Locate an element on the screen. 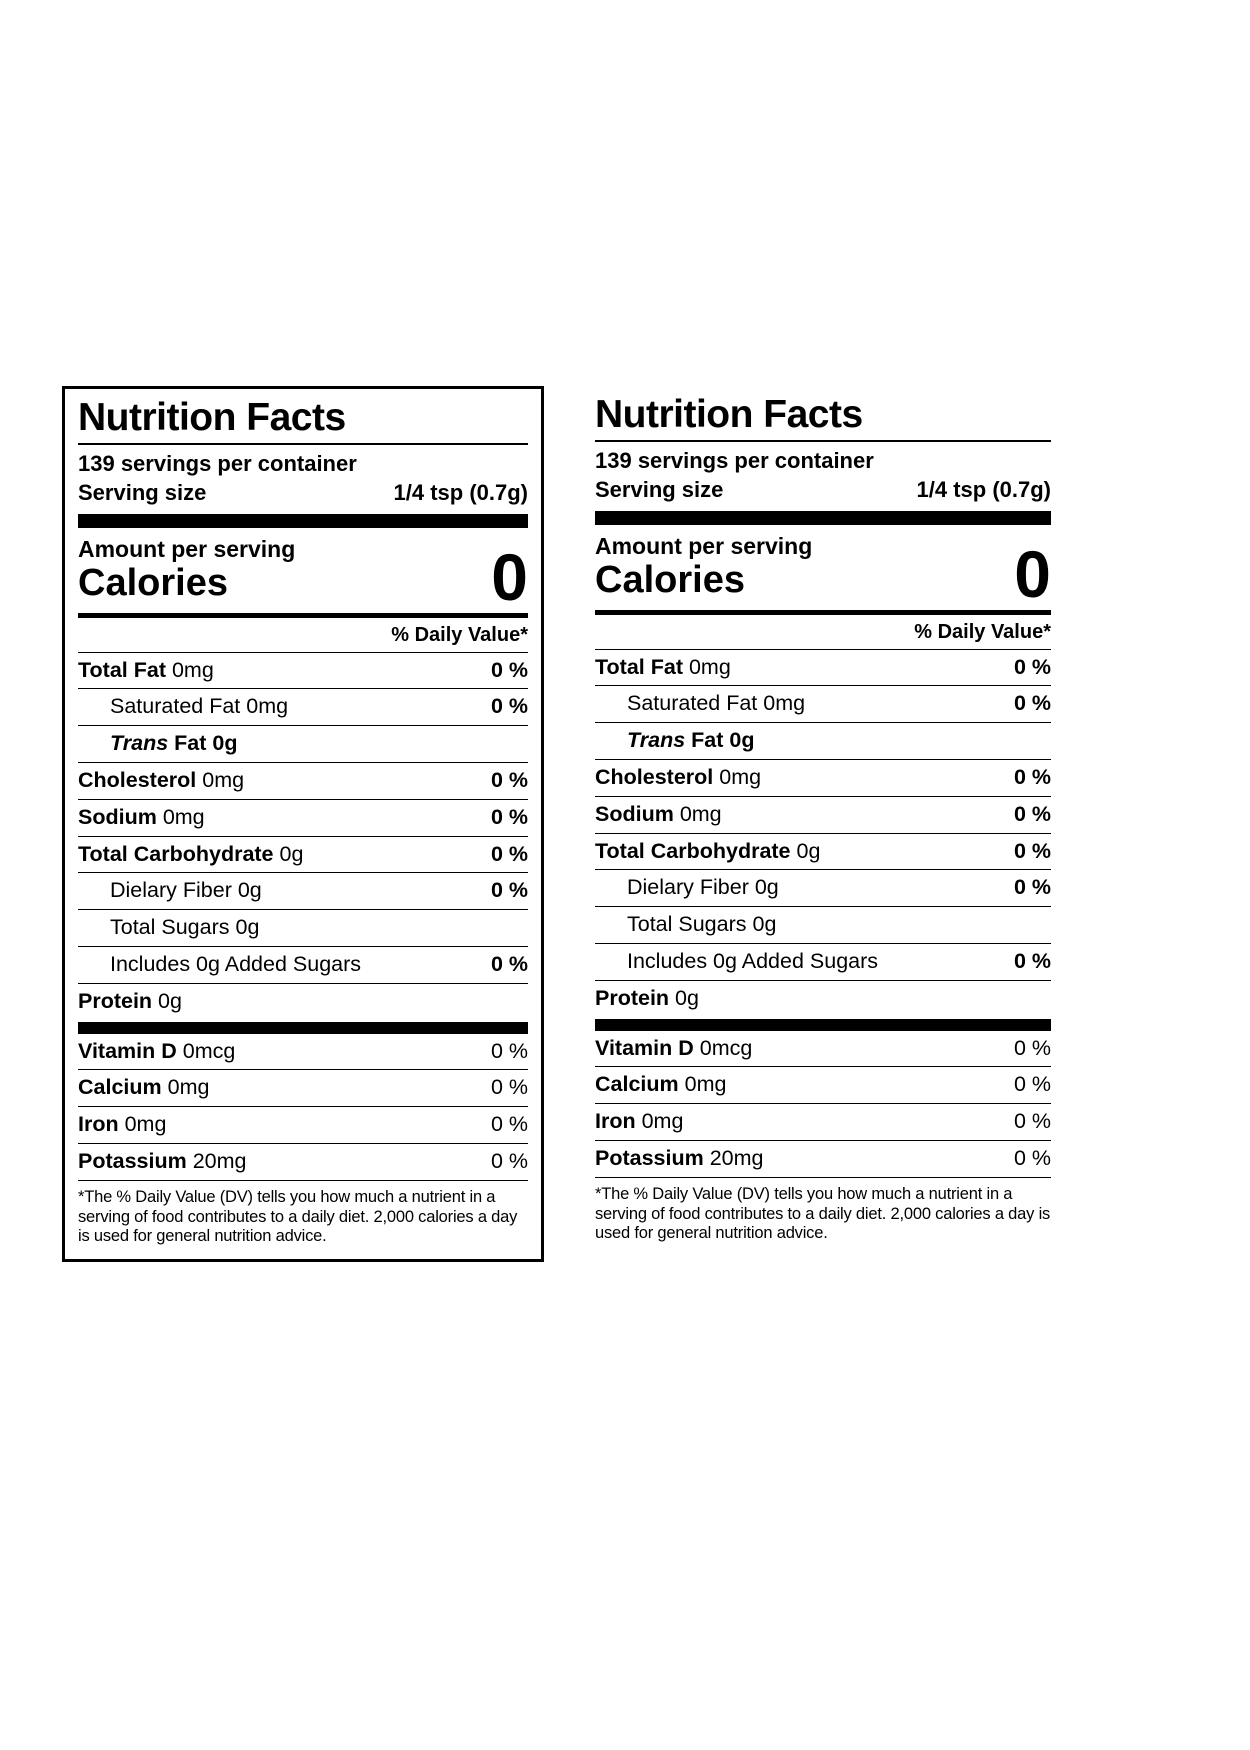 The image size is (1250, 1750). calories-value: 0 is located at coordinates (509, 576).